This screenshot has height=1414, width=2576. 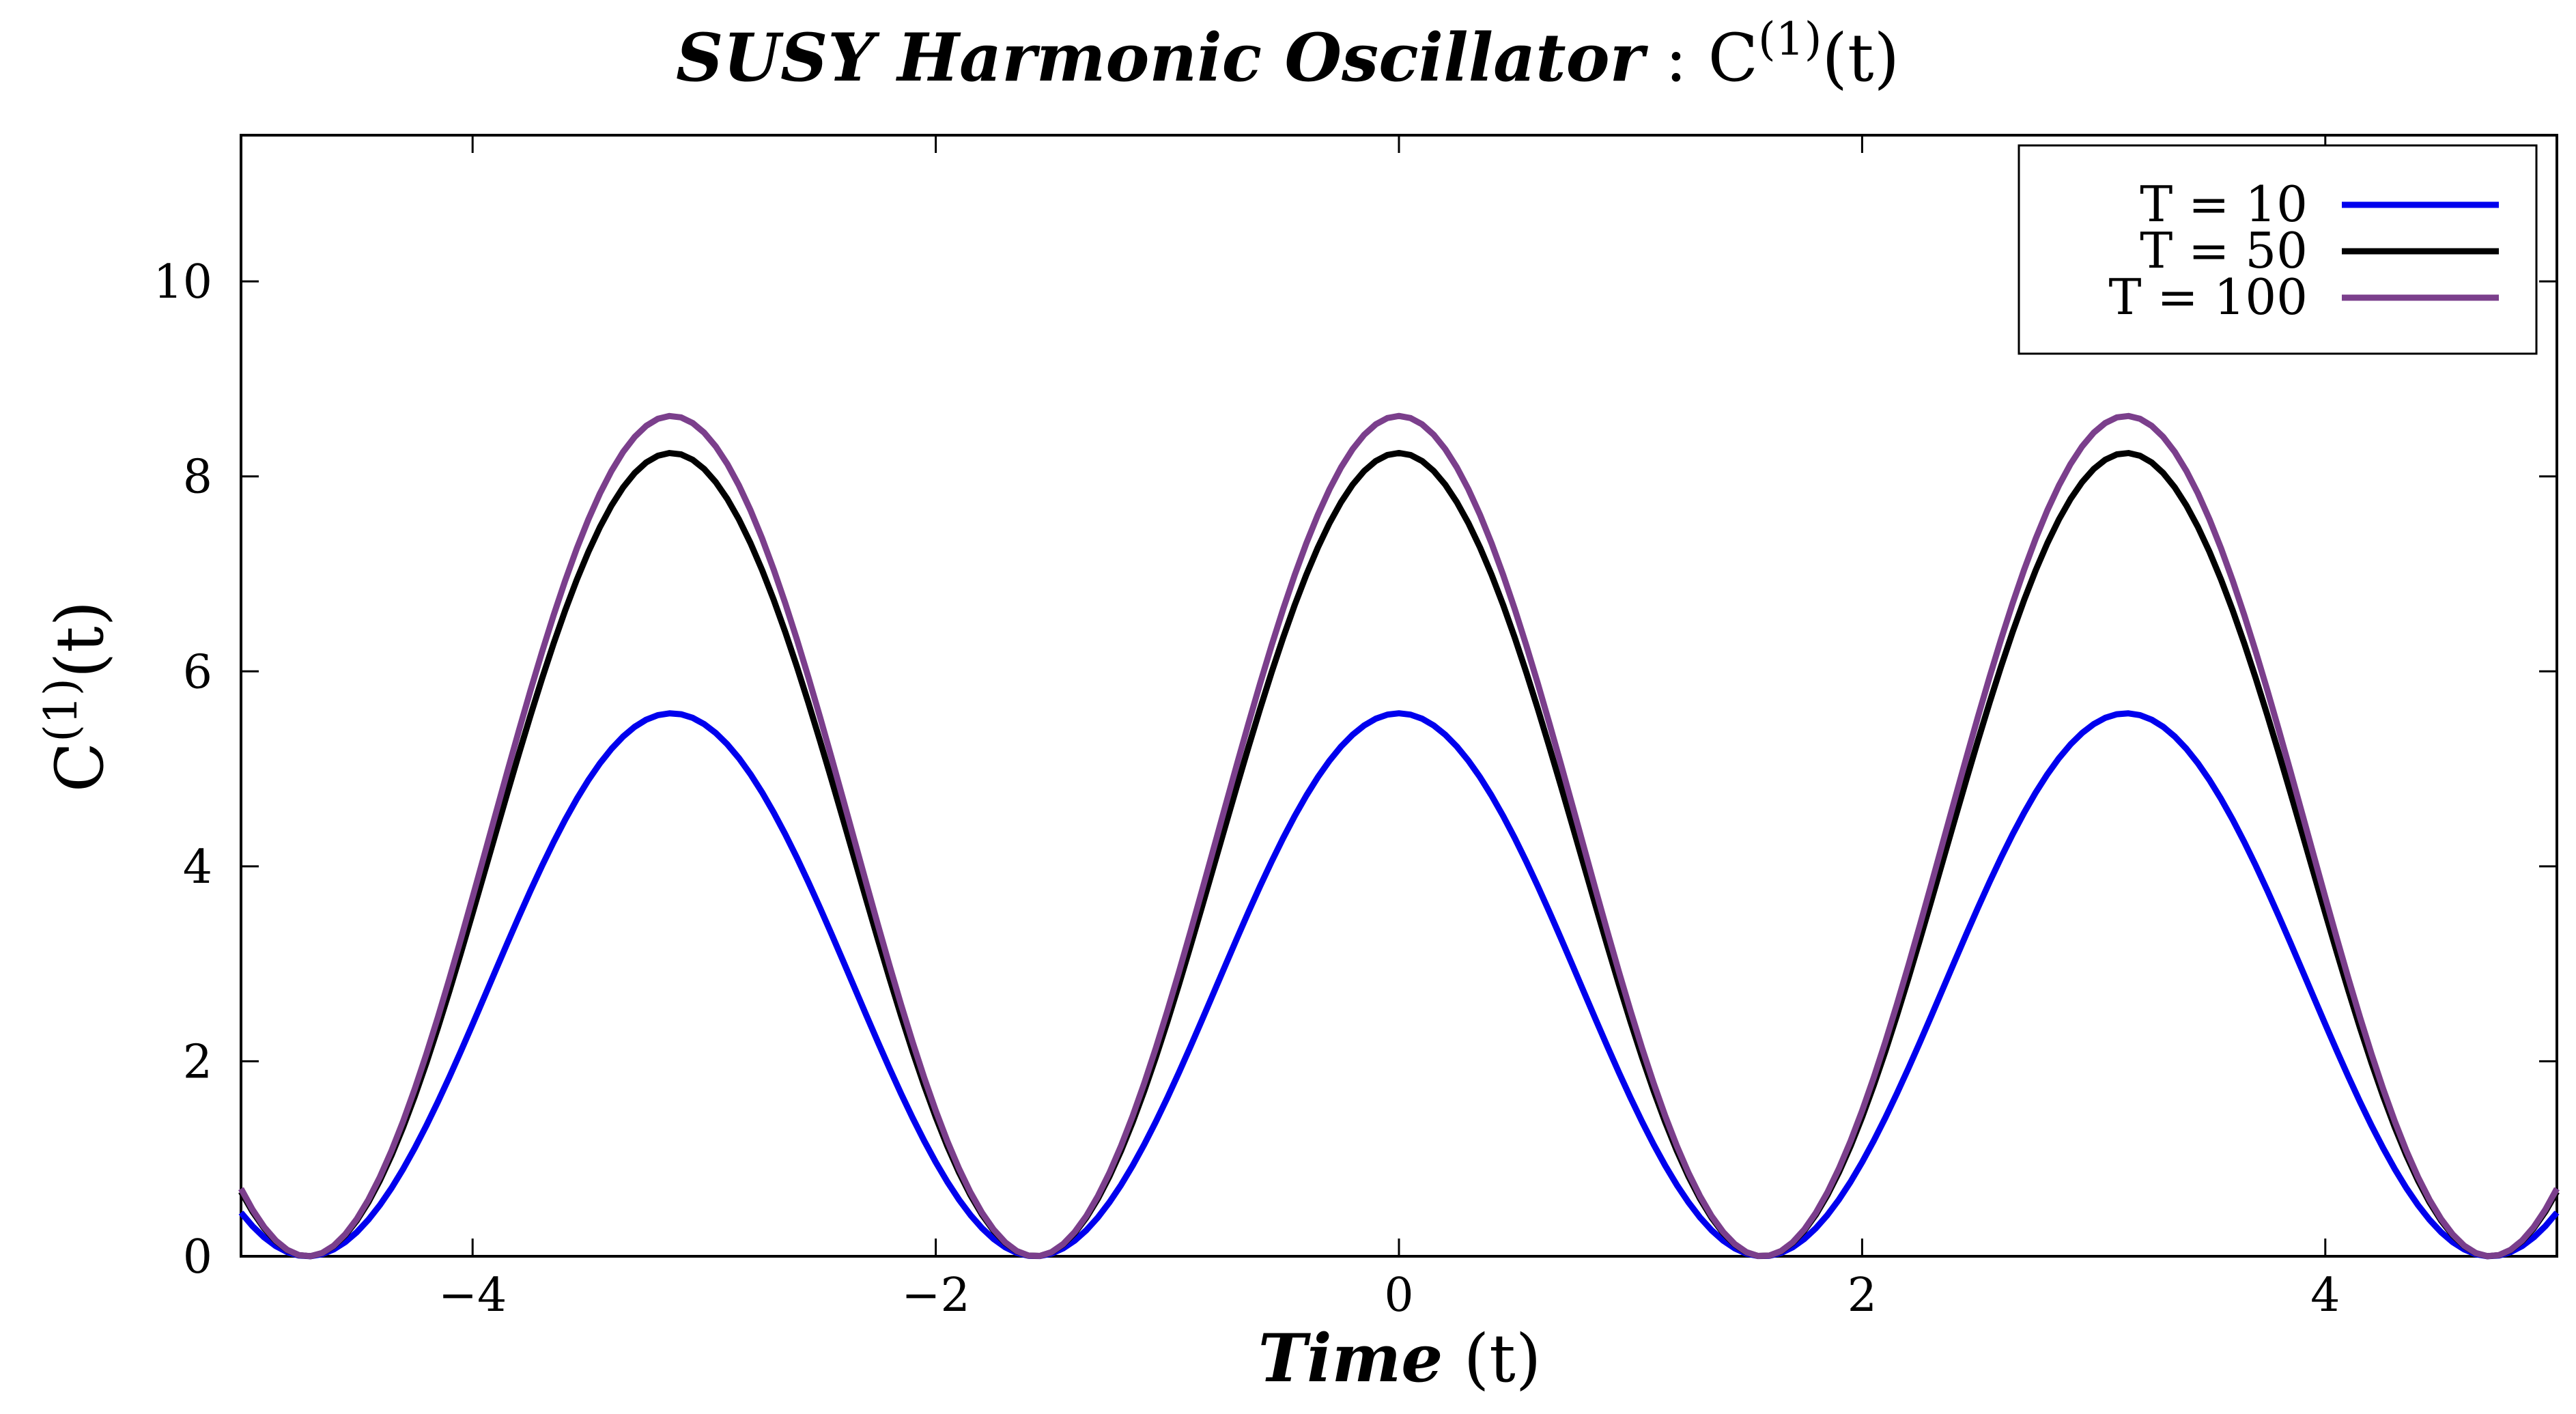 I want to click on legend-label-2: T = 50, so click(x=2224, y=250).